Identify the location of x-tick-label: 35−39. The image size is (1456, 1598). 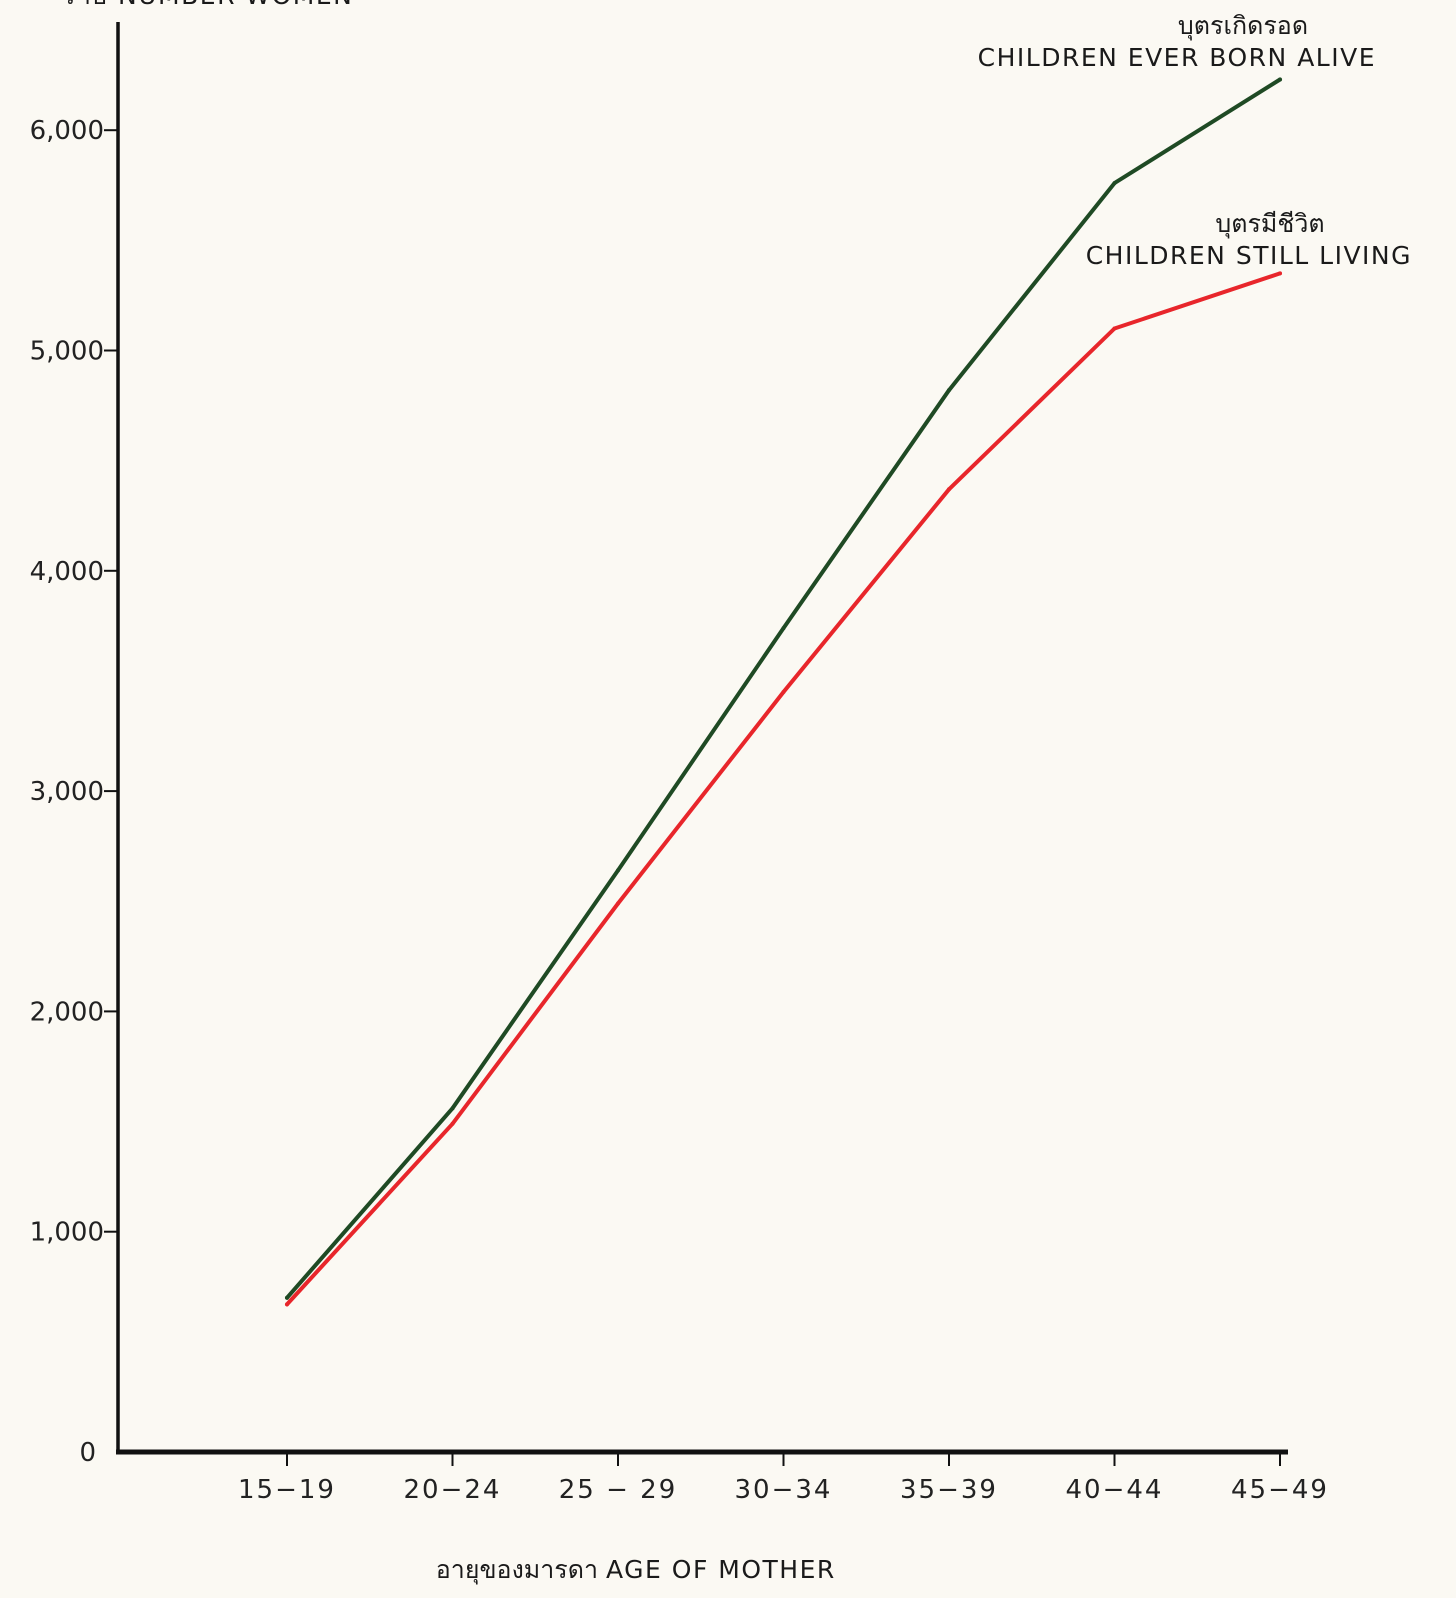
(949, 1490).